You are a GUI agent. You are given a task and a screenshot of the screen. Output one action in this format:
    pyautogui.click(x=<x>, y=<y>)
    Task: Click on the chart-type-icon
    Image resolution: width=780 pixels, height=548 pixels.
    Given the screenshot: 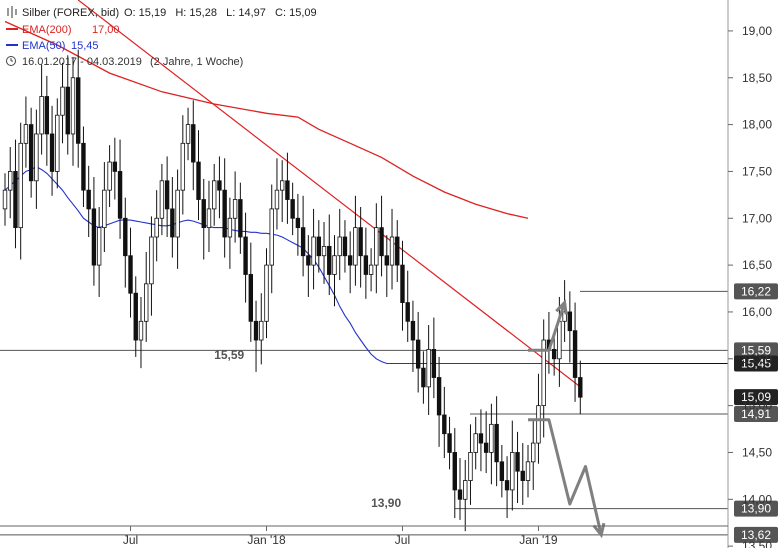 What is the action you would take?
    pyautogui.click(x=12, y=12)
    